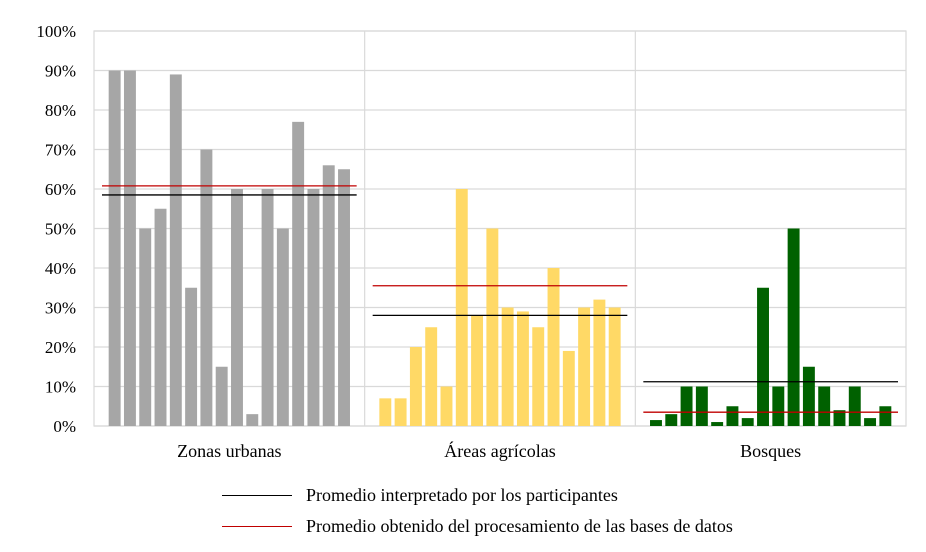  Describe the element at coordinates (229, 451) in the screenshot. I see `category-label: Zonas urbanas` at that location.